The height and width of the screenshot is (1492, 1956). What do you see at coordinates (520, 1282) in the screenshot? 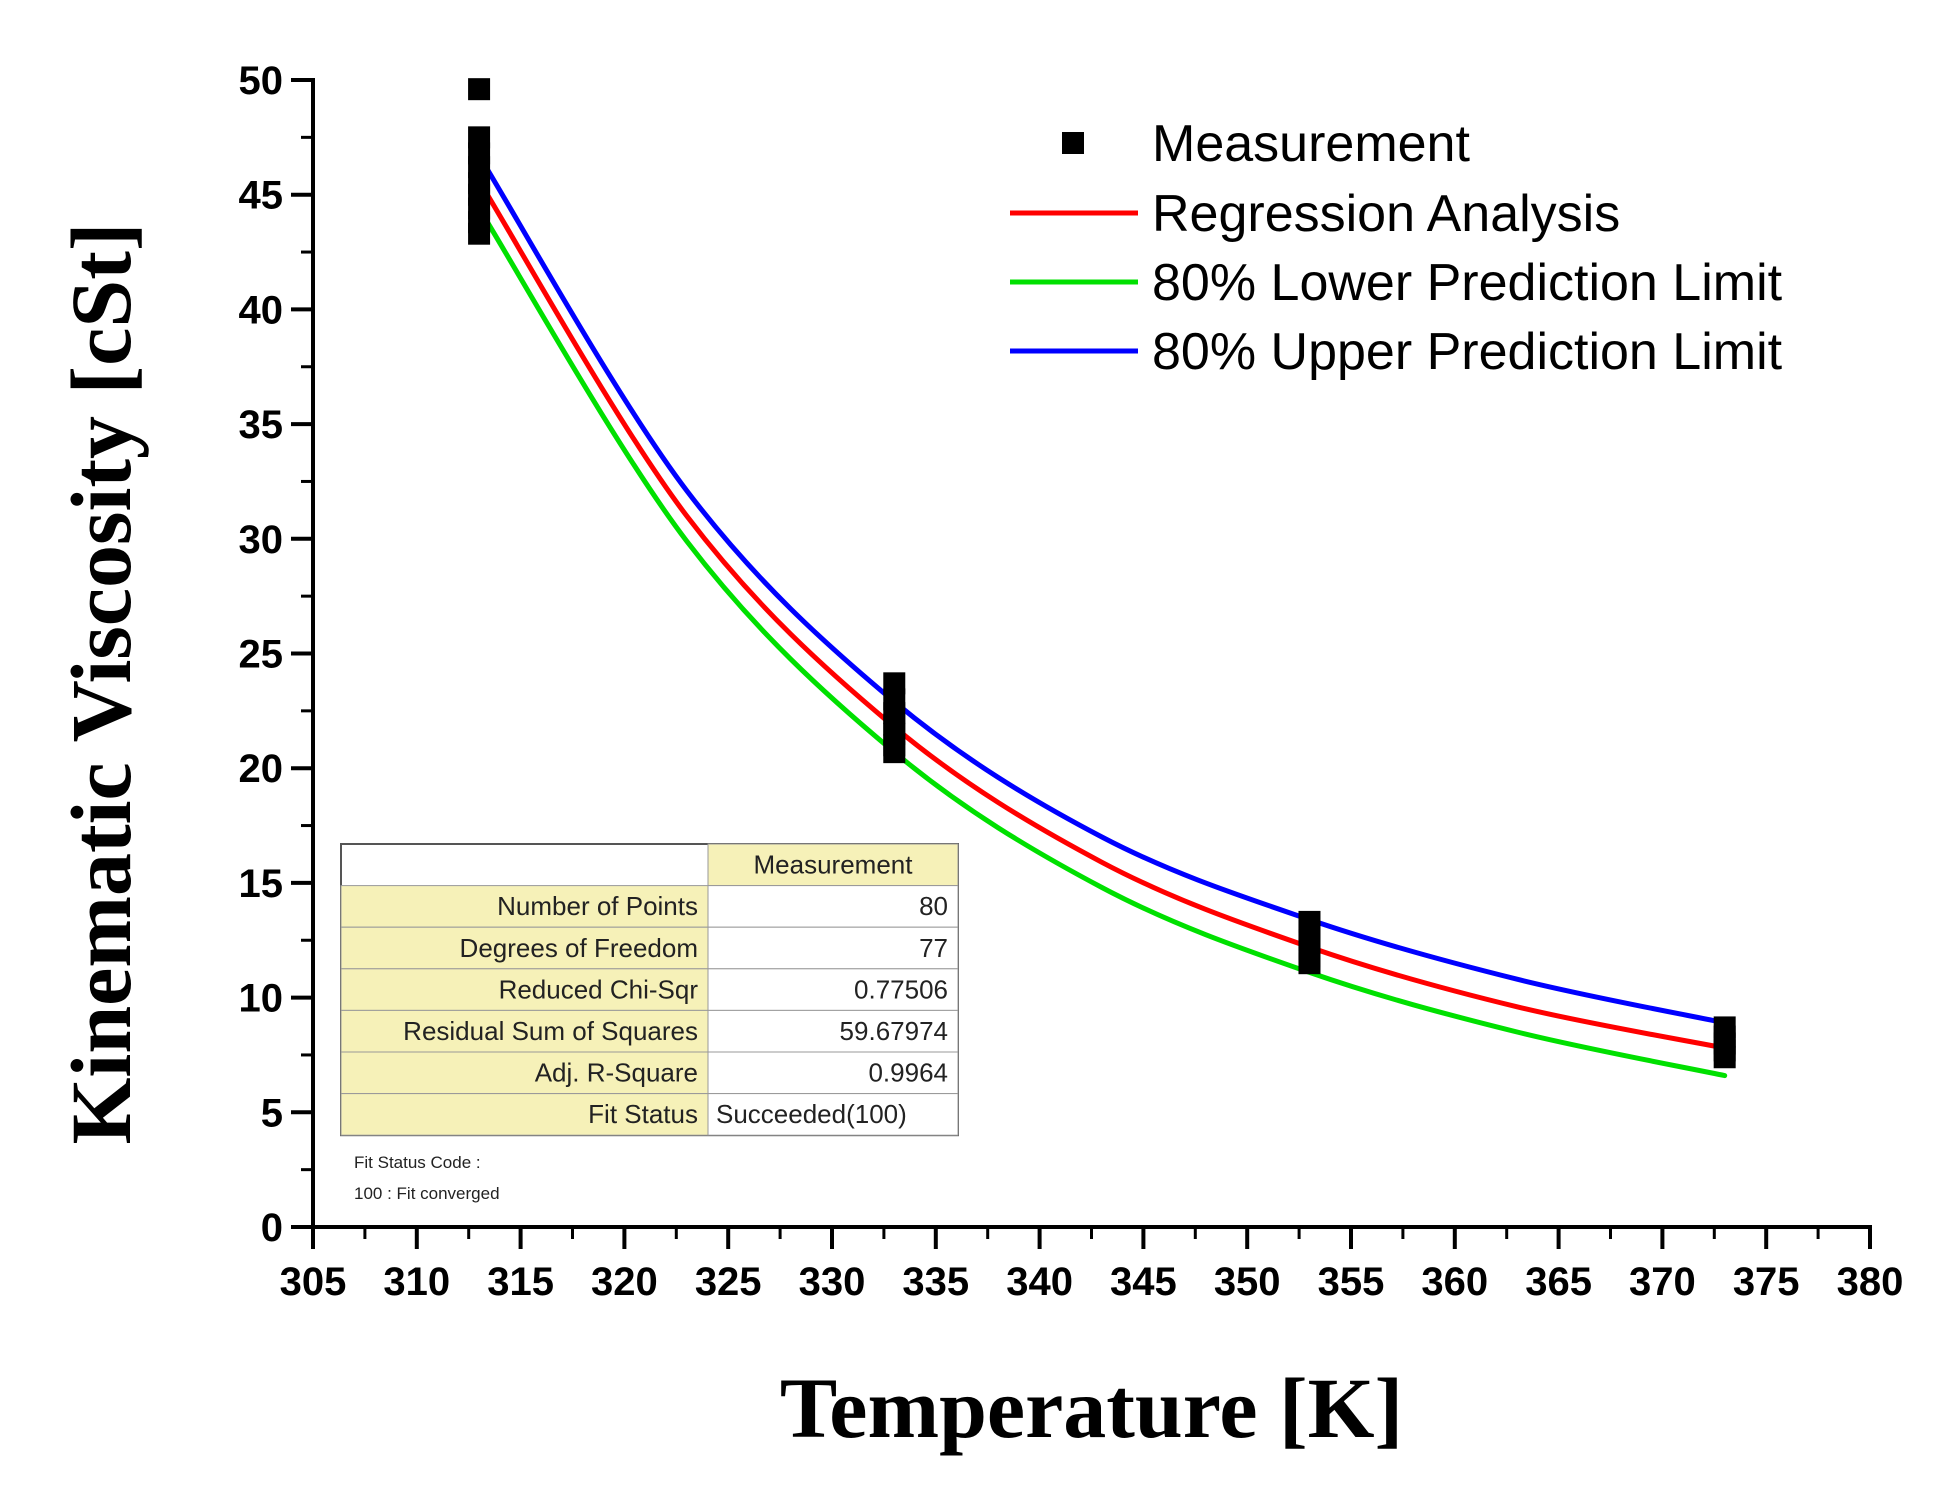
I see `x-tick-label: 315` at bounding box center [520, 1282].